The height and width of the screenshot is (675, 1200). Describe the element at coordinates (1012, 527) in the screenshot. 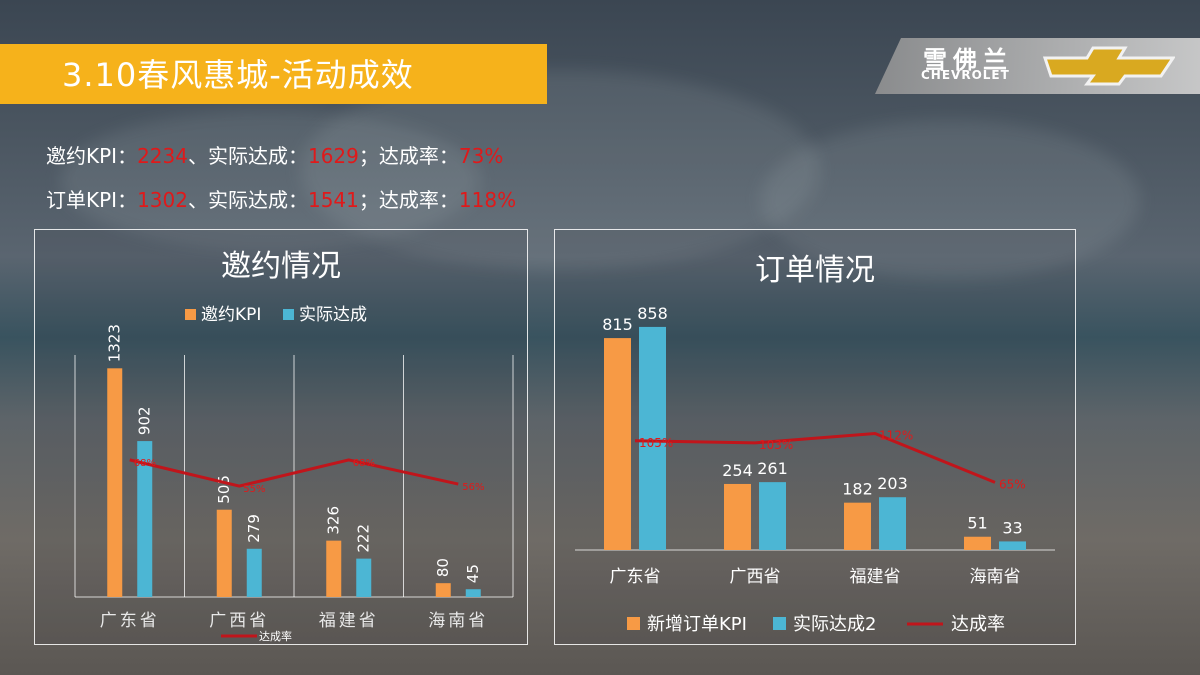

I see `bar-data-label: 33` at that location.